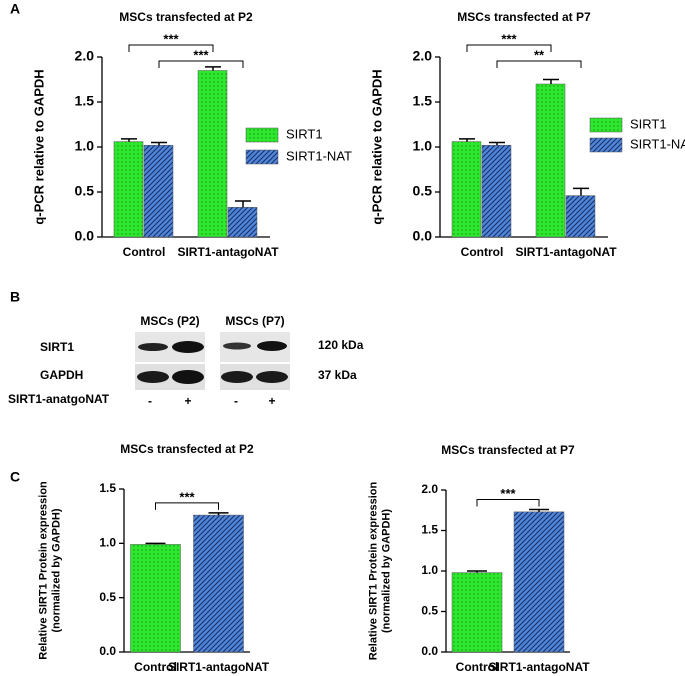 The height and width of the screenshot is (676, 685). What do you see at coordinates (337, 375) in the screenshot?
I see `blot-size: 37 kDa` at bounding box center [337, 375].